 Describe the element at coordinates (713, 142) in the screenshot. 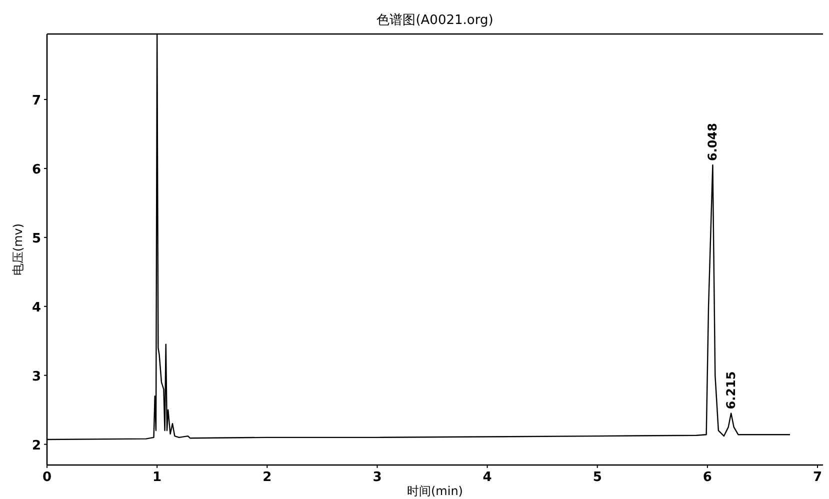

I see `annotation: 6.048` at that location.